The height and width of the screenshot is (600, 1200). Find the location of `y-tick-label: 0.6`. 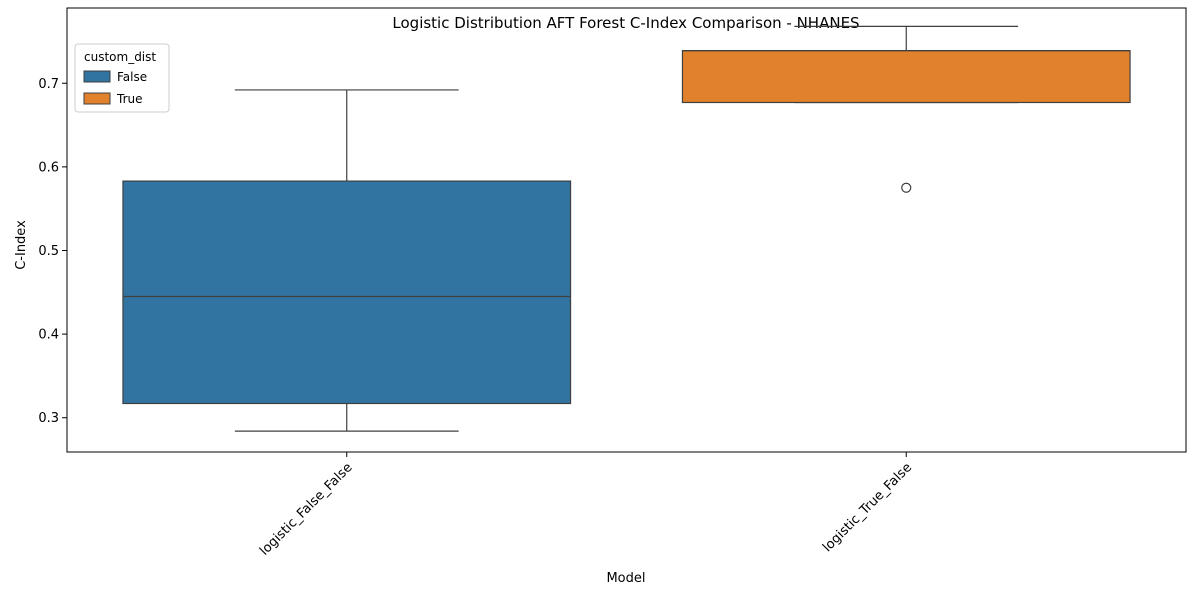

y-tick-label: 0.6 is located at coordinates (48, 167).